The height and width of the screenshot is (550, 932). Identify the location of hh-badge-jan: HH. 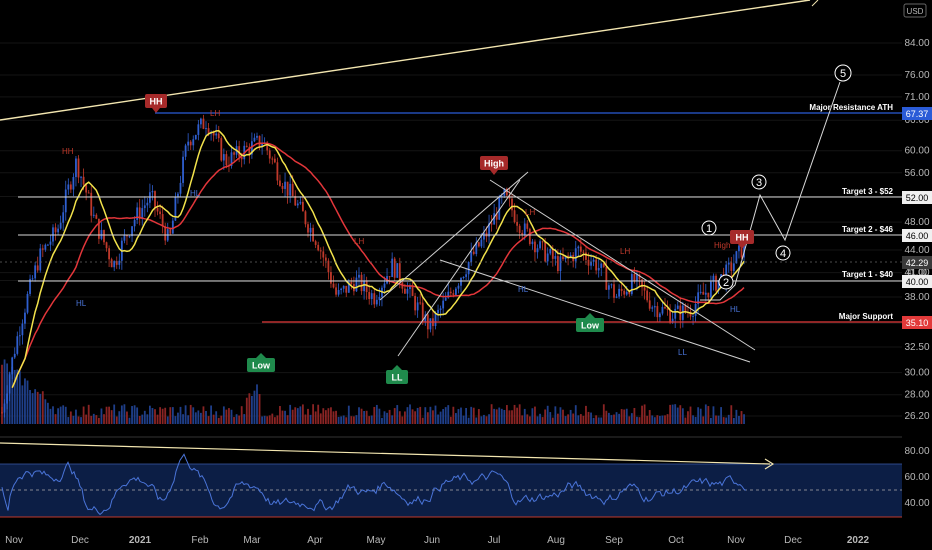
(156, 103).